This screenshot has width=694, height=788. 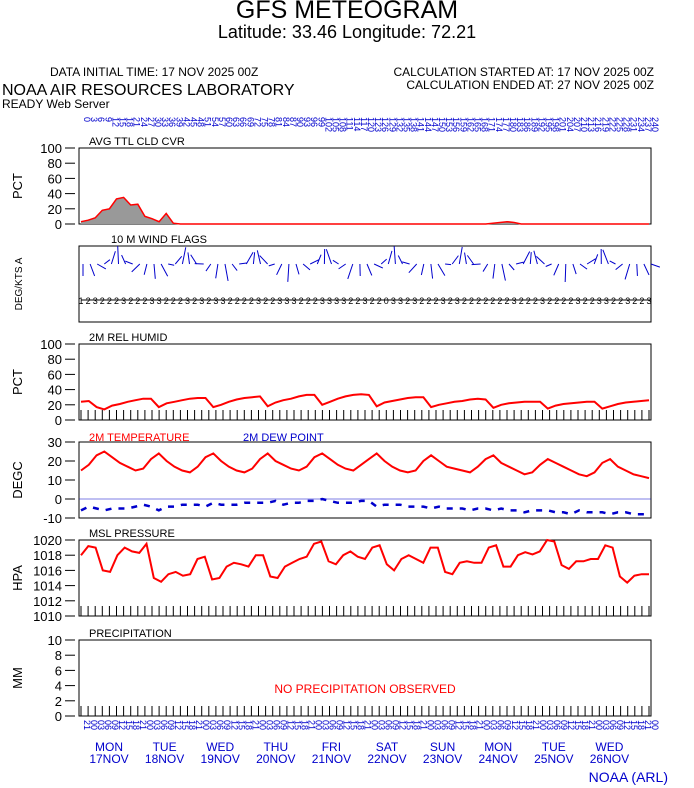 What do you see at coordinates (396, 725) in the screenshot?
I see `bottom-hour-label-44: 09` at bounding box center [396, 725].